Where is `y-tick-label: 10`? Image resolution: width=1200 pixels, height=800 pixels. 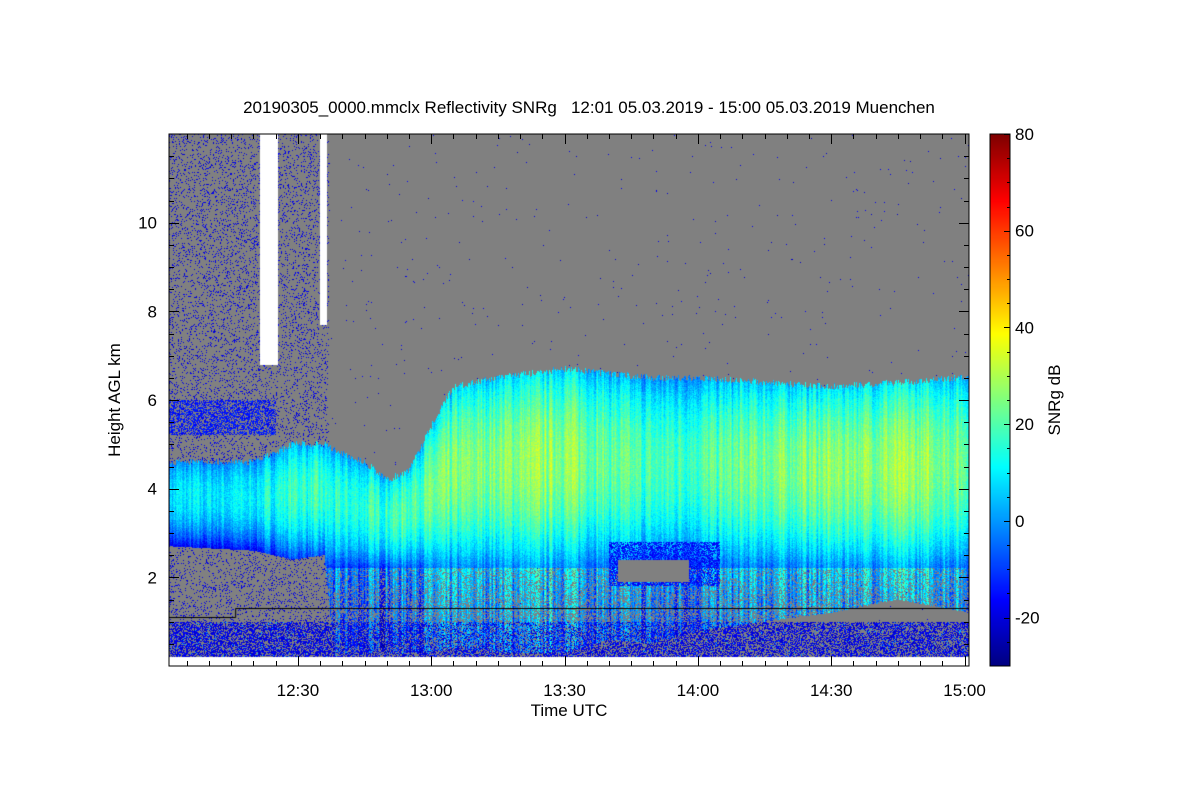
y-tick-label: 10 is located at coordinates (147, 223).